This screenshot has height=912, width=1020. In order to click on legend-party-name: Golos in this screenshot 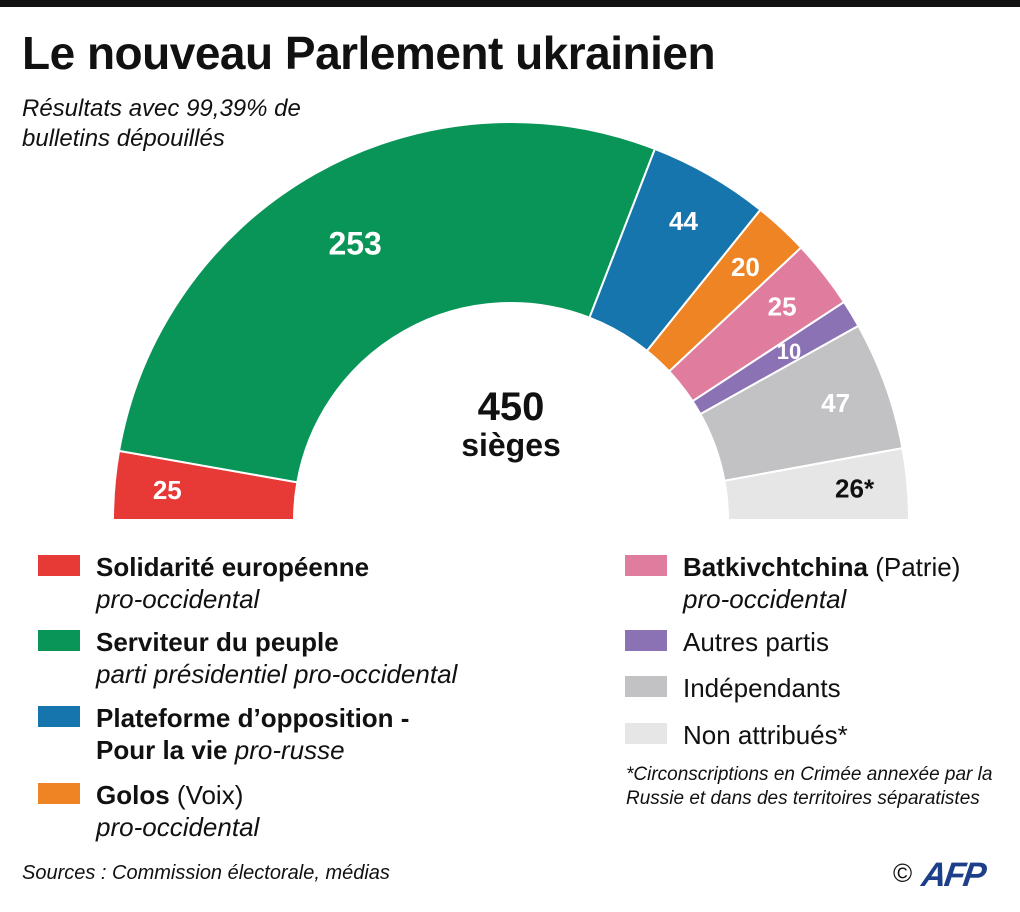, I will do `click(133, 795)`.